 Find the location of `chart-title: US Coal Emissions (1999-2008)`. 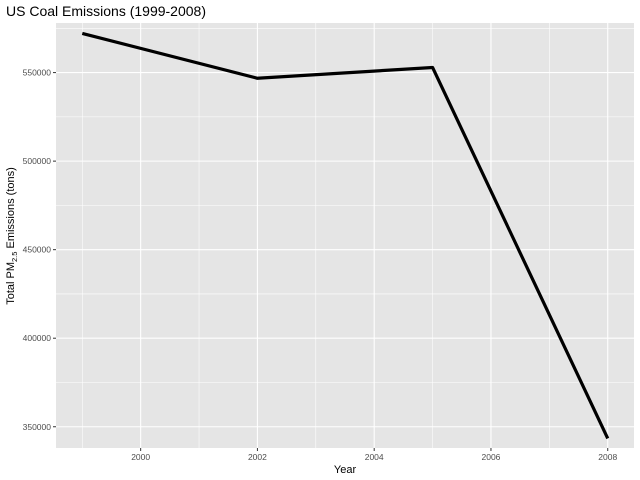

chart-title: US Coal Emissions (1999-2008) is located at coordinates (106, 11).